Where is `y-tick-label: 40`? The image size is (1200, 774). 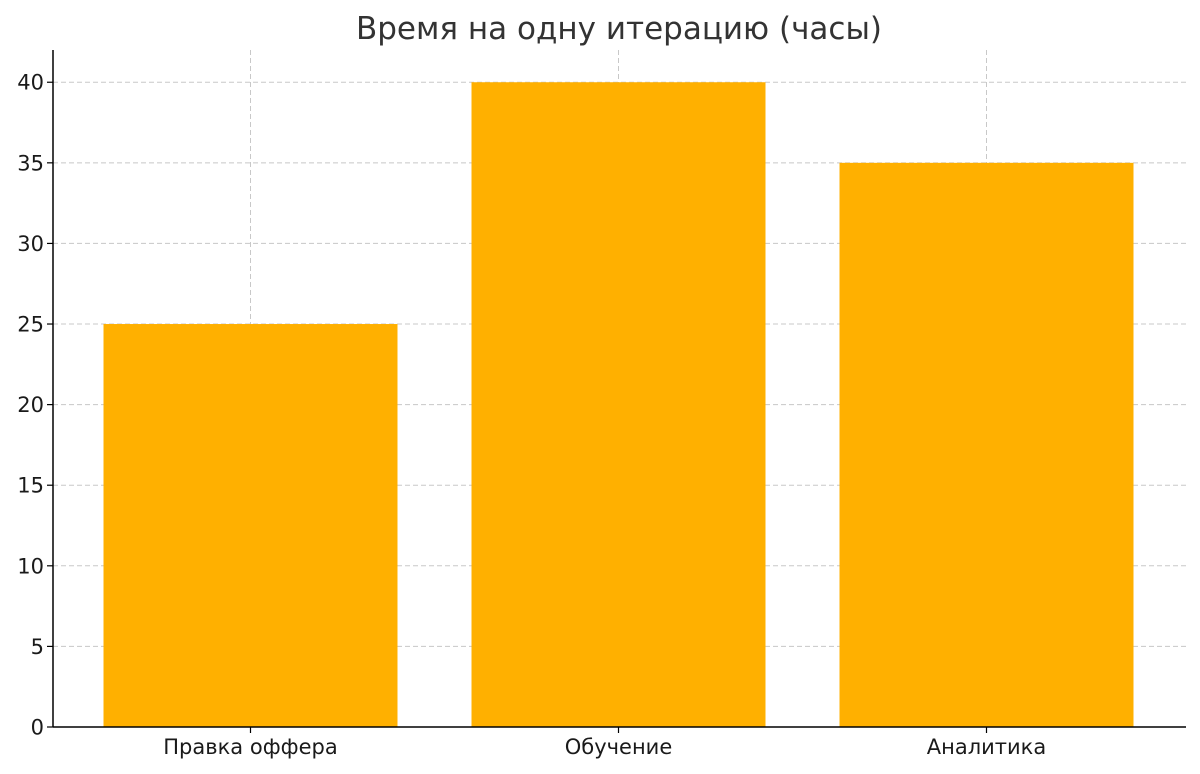 y-tick-label: 40 is located at coordinates (30, 83).